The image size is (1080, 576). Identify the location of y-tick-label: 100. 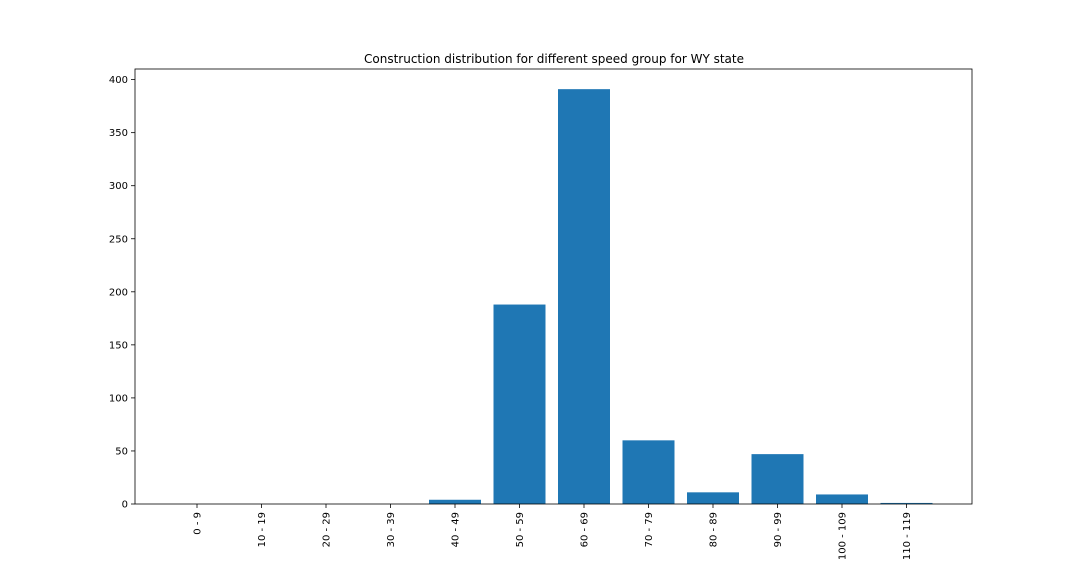
(118, 398).